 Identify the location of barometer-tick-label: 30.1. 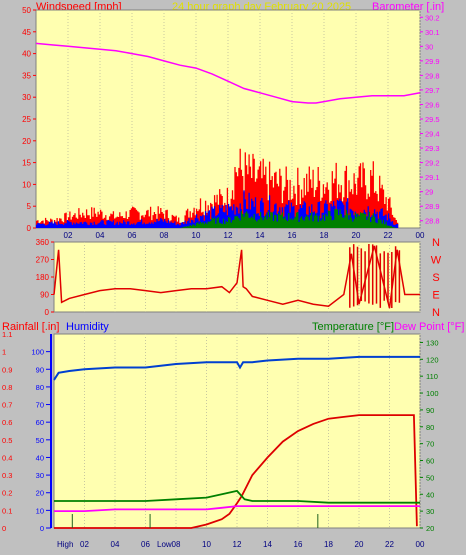
(432, 32).